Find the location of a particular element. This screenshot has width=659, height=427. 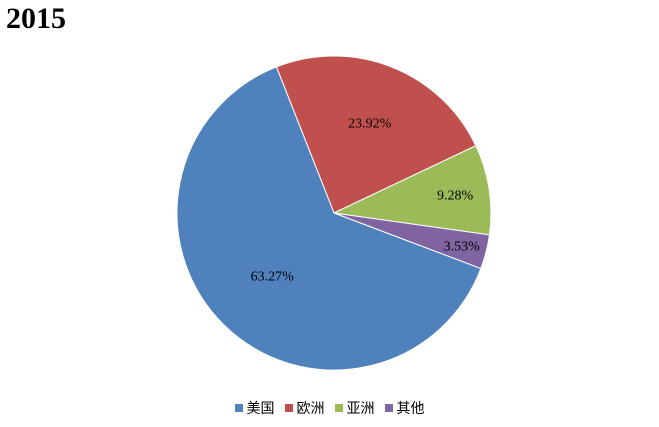

legend: 美国 欧洲 亚洲 其他 is located at coordinates (329, 408).